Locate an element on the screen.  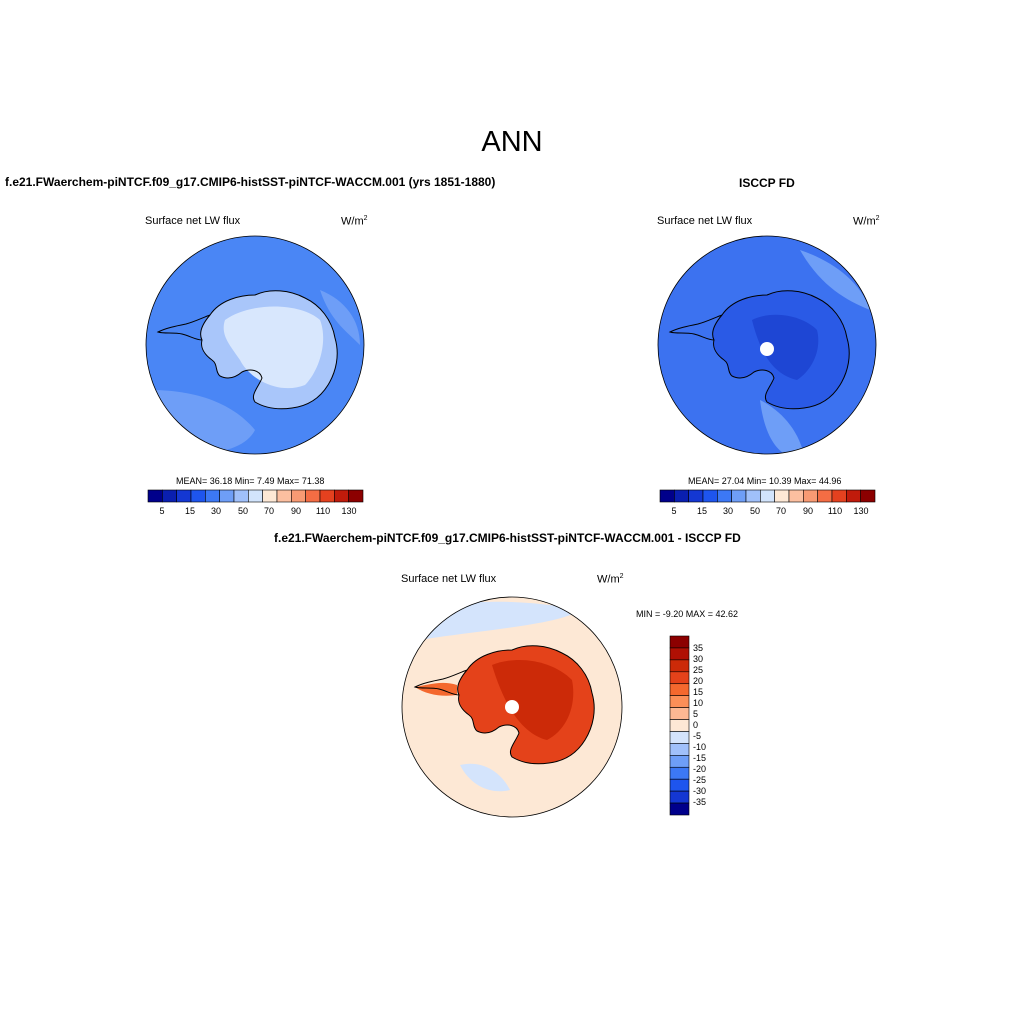
legend-label: 20 is located at coordinates (698, 681).